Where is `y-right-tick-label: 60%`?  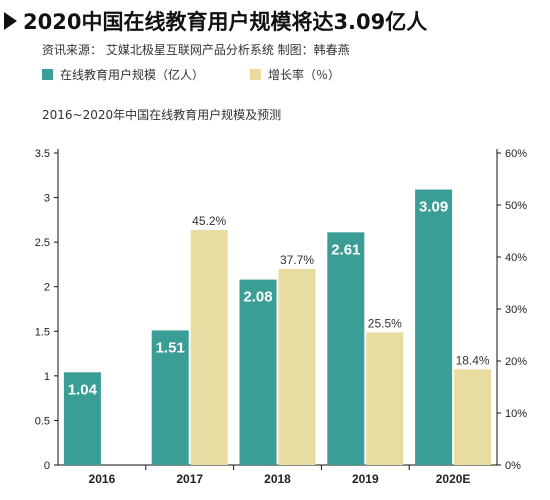
y-right-tick-label: 60% is located at coordinates (516, 154).